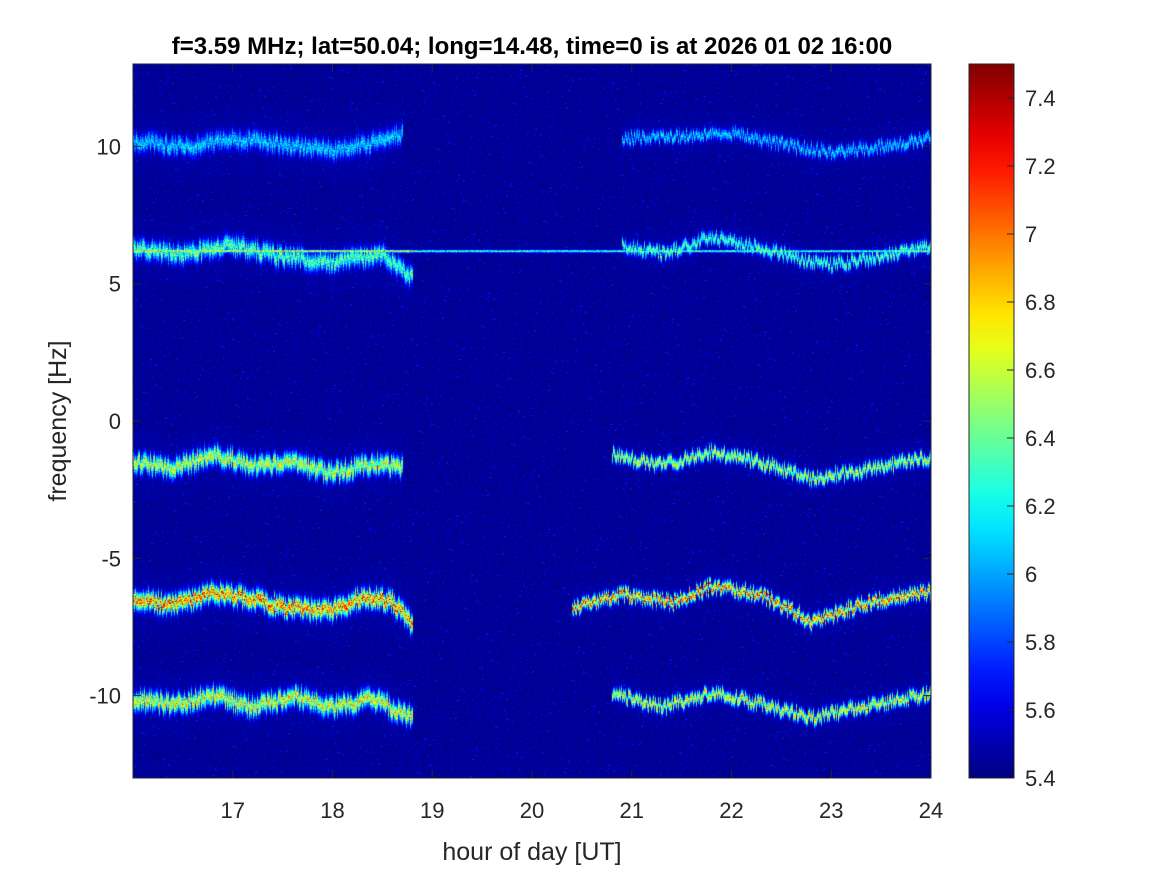 The width and height of the screenshot is (1167, 875). I want to click on x-tick-label: 22, so click(731, 810).